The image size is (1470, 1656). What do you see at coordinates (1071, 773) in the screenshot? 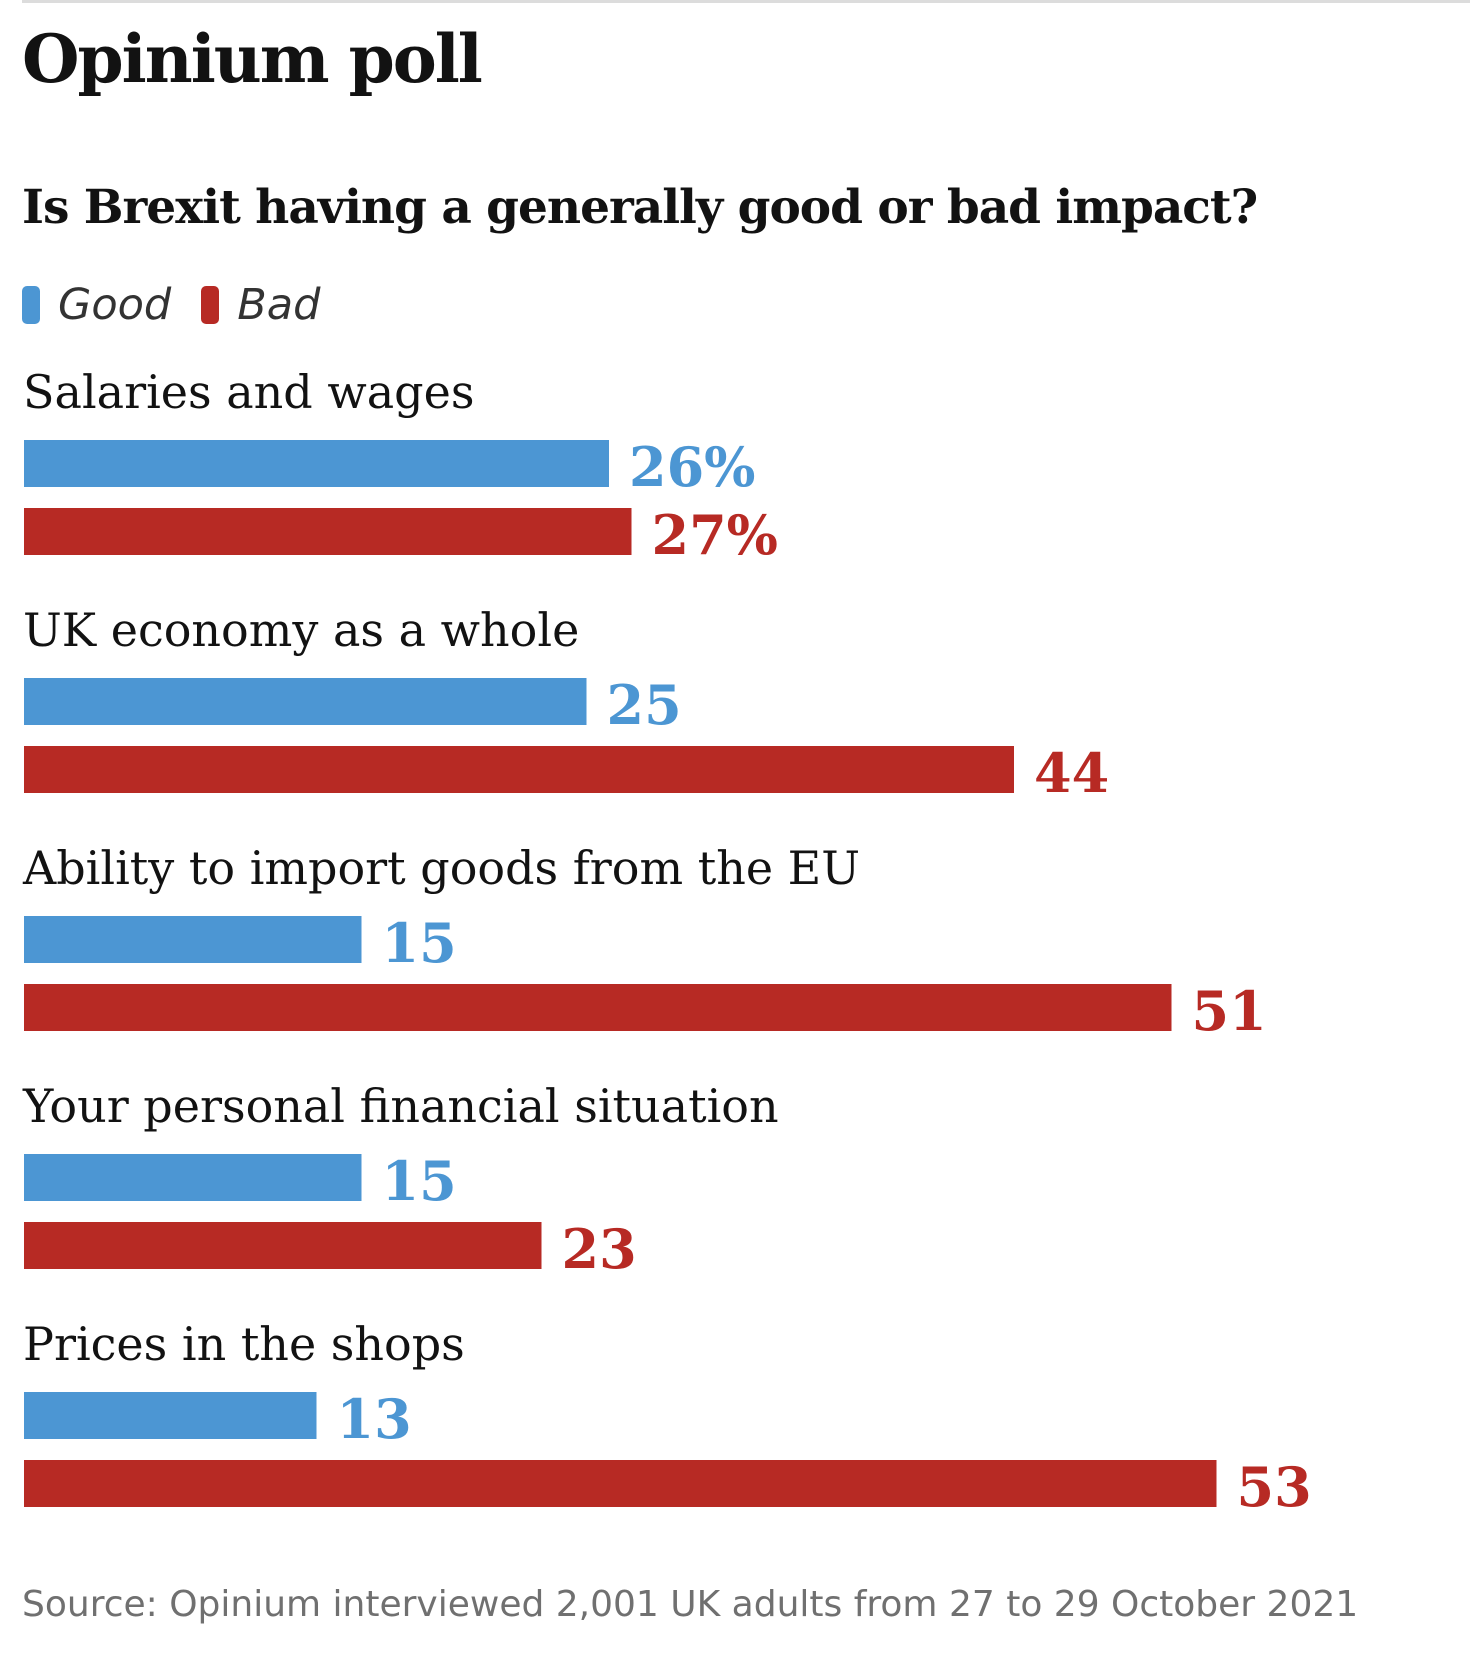
I see `value-label-bad-uk-economy-as-a-whole: 44` at bounding box center [1071, 773].